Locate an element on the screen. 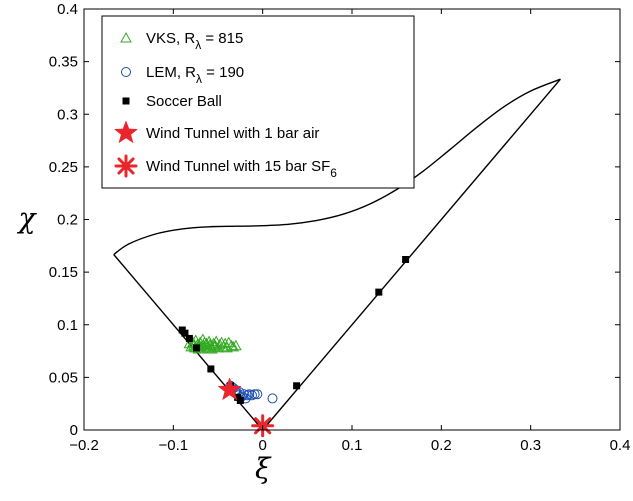  x-axis-label: ξ is located at coordinates (263, 468).